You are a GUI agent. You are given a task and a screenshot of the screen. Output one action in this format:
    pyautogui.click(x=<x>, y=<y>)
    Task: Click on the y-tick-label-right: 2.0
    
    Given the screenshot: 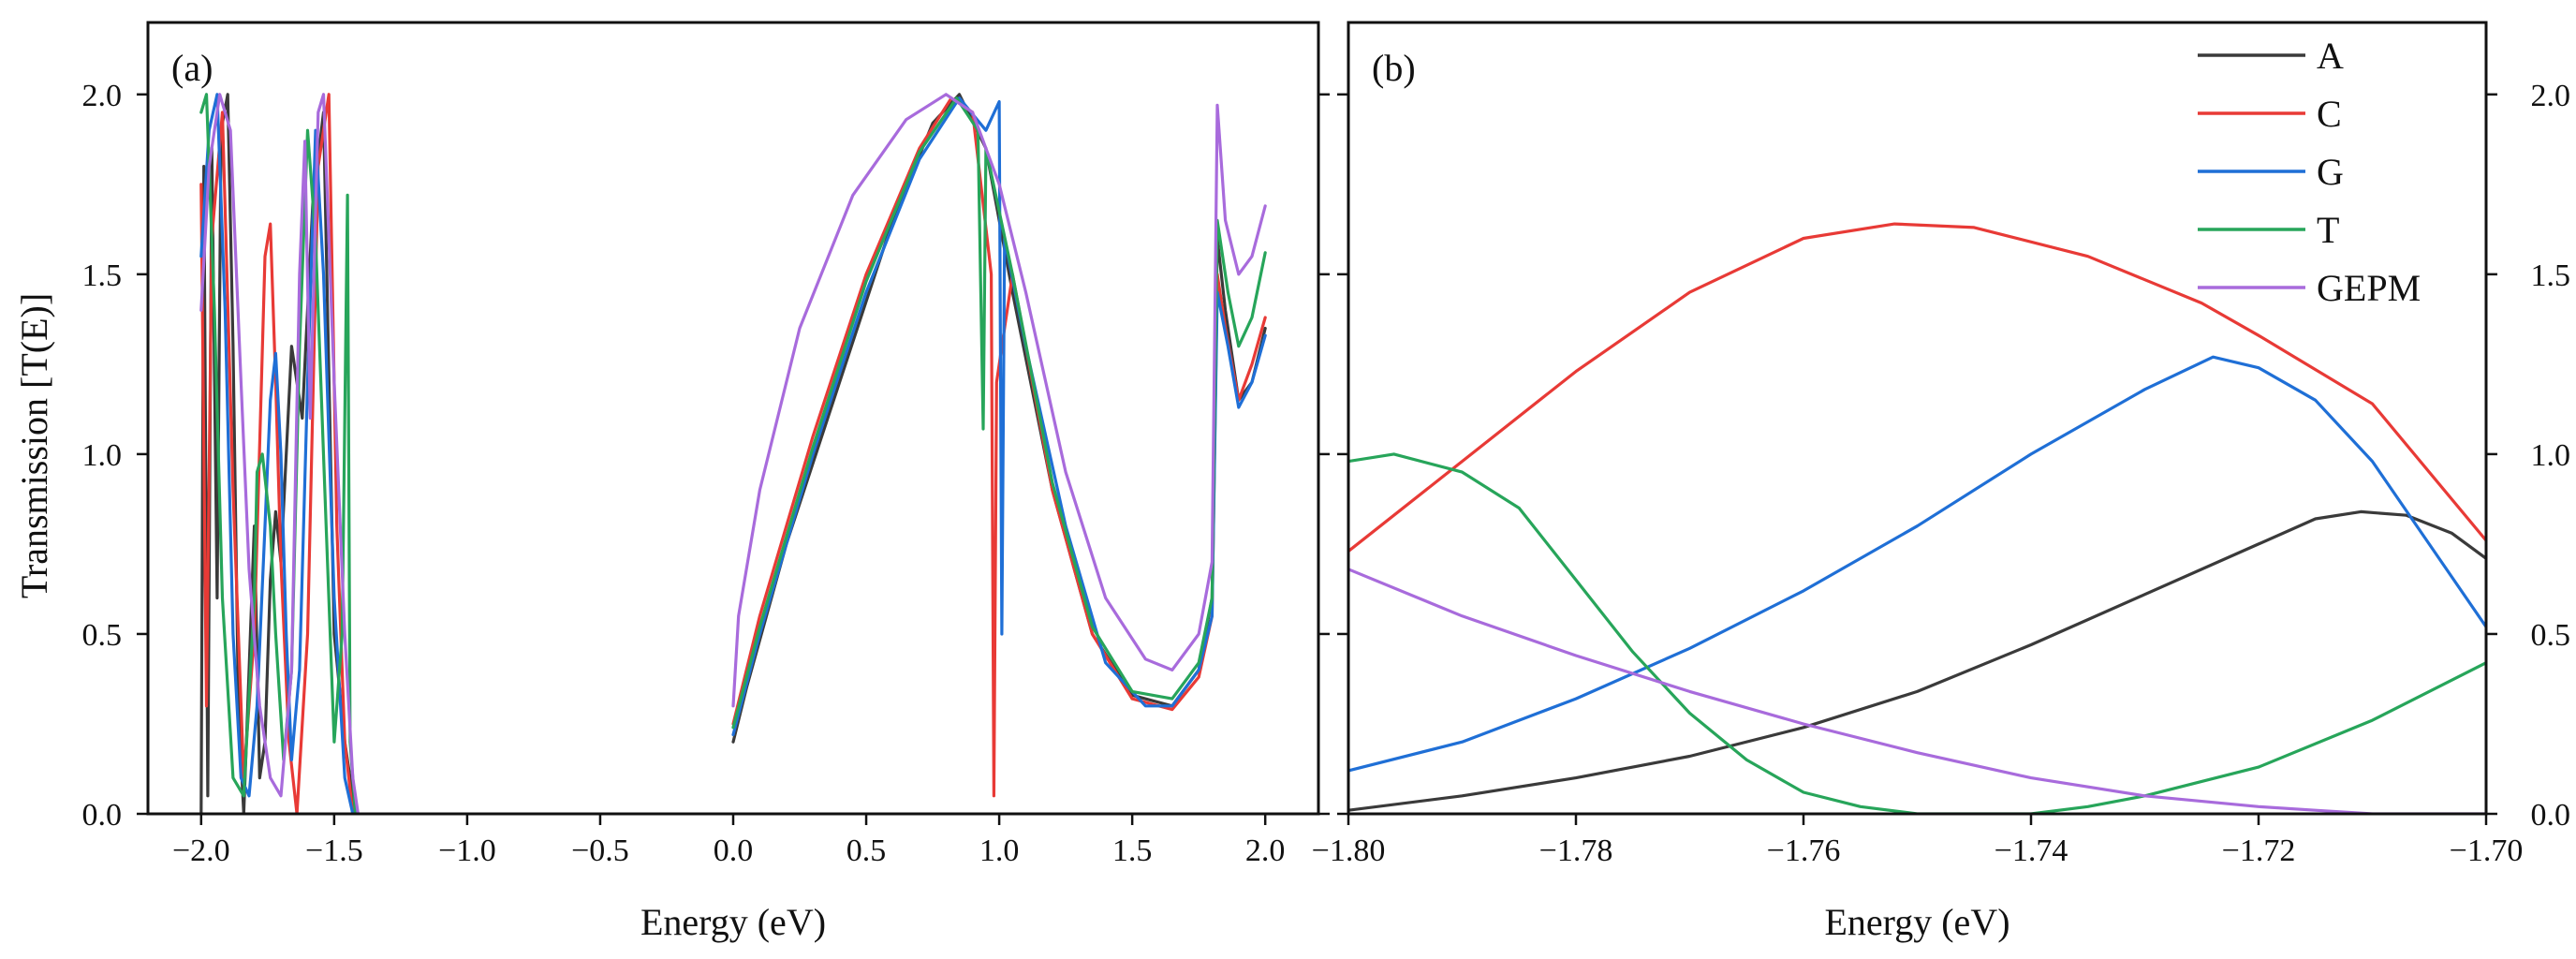 What is the action you would take?
    pyautogui.click(x=2551, y=96)
    